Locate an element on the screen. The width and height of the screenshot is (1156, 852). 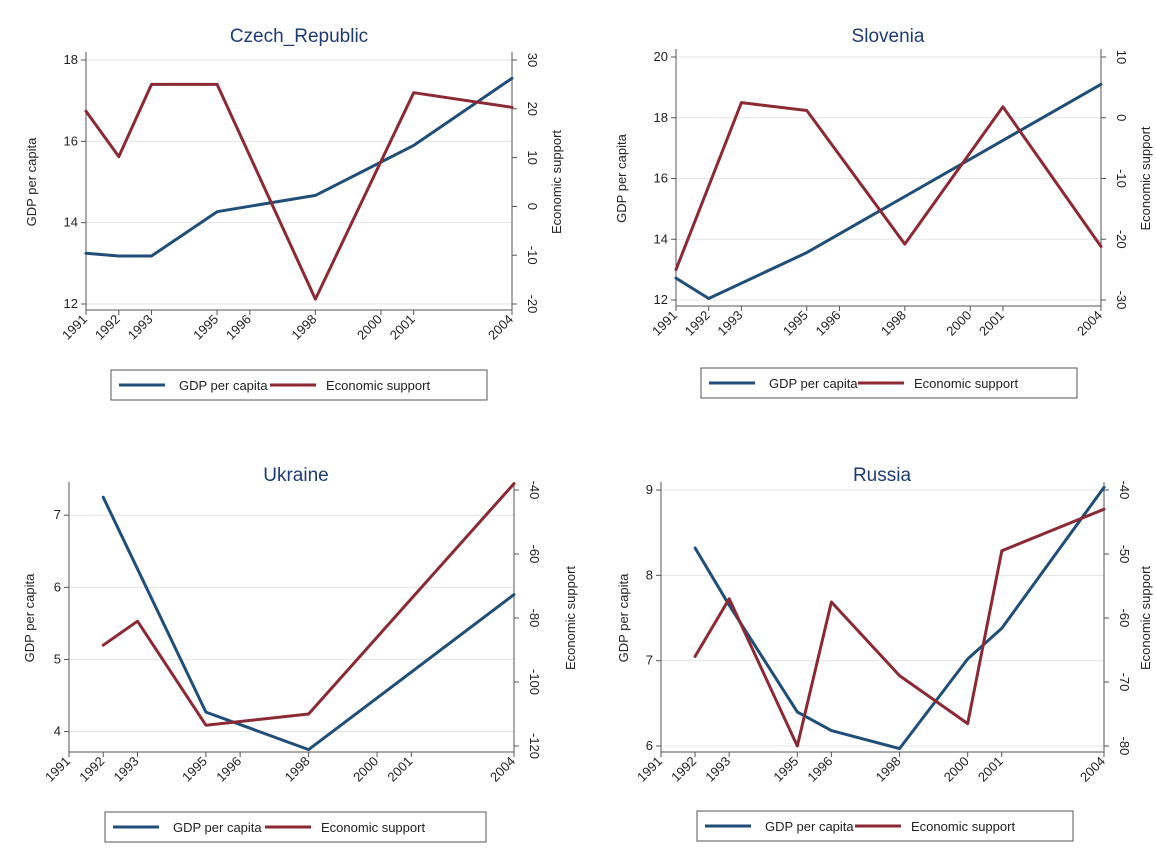
right-tick-label: -120 is located at coordinates (534, 746).